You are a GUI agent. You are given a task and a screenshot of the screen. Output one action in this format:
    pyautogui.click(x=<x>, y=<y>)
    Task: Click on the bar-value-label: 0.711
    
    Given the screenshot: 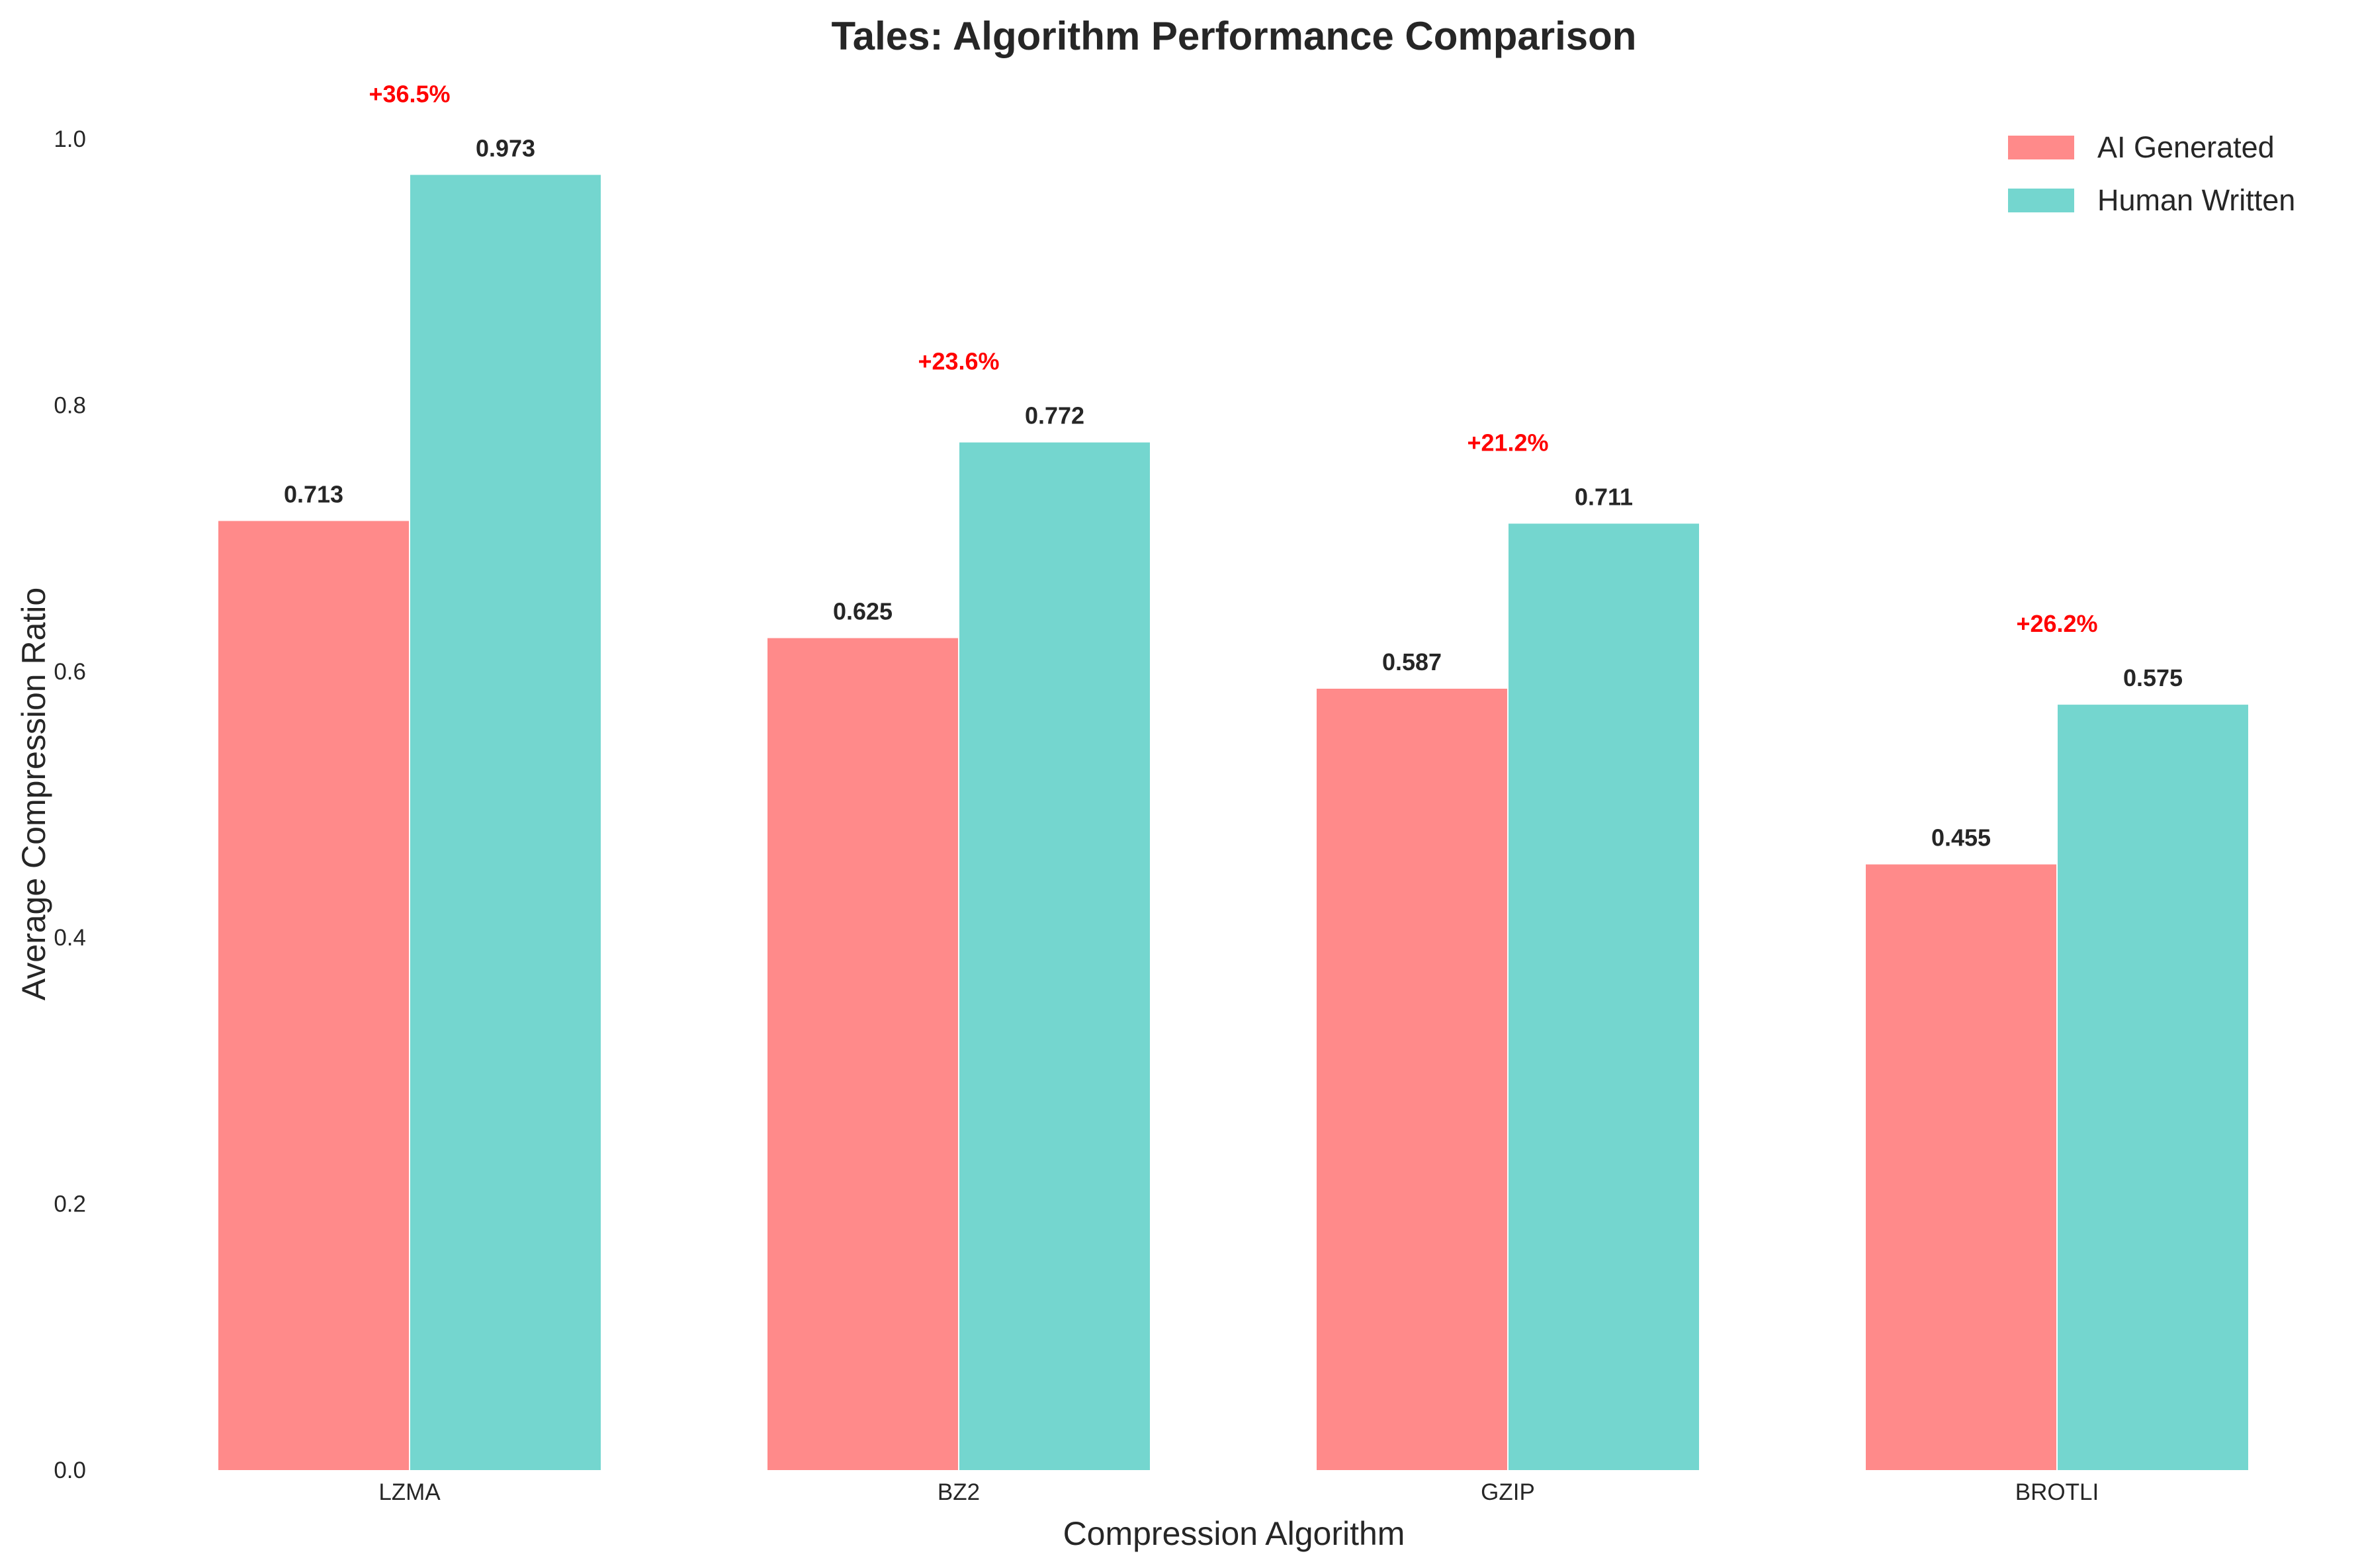 What is the action you would take?
    pyautogui.click(x=1604, y=497)
    